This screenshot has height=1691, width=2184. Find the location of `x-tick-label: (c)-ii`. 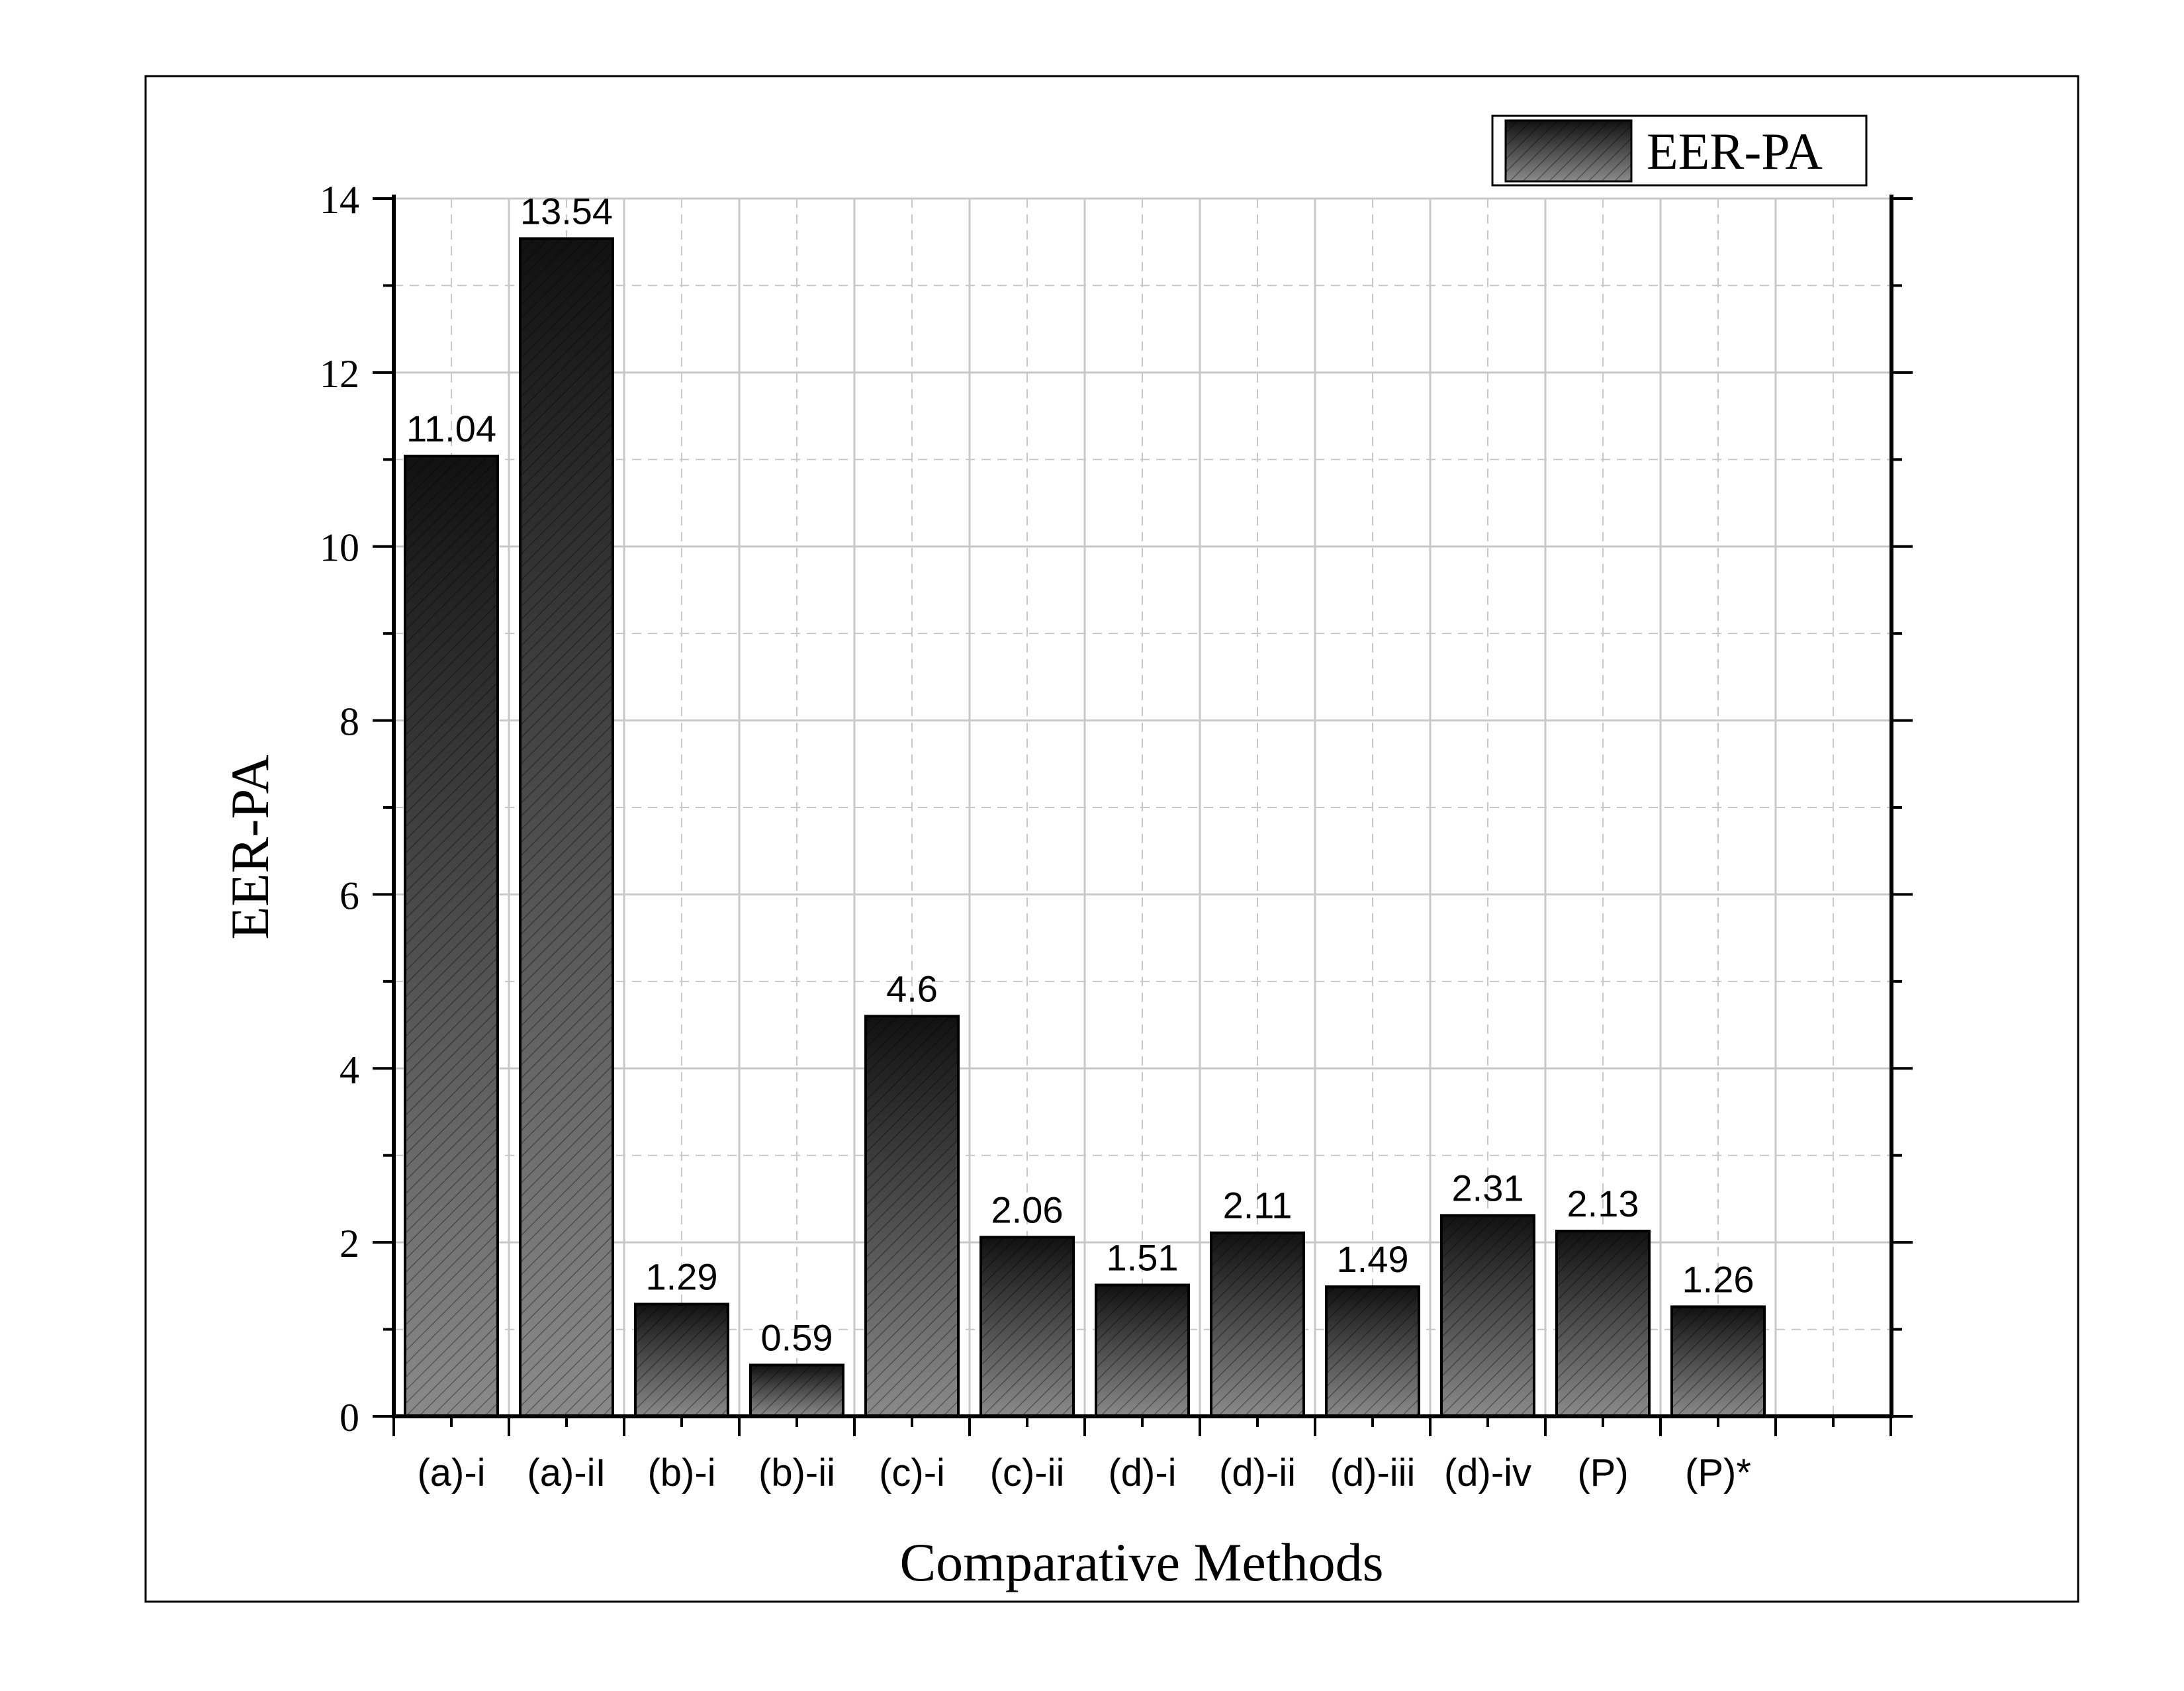

x-tick-label: (c)-ii is located at coordinates (1027, 1472).